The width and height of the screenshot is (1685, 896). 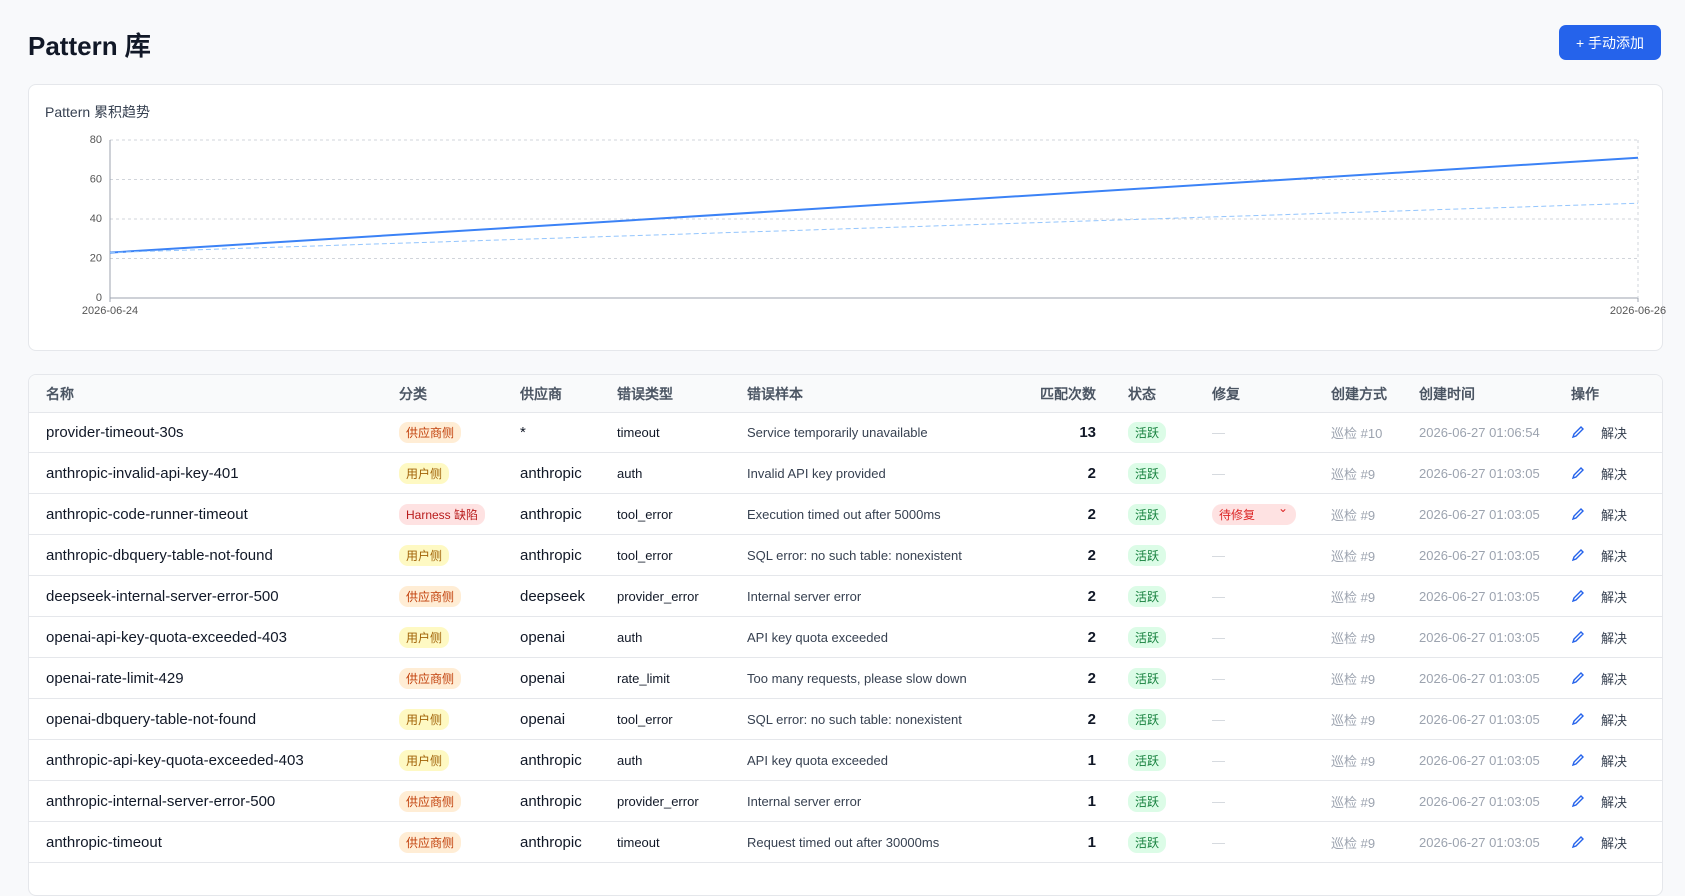 What do you see at coordinates (551, 514) in the screenshot?
I see `cell: anthropic` at bounding box center [551, 514].